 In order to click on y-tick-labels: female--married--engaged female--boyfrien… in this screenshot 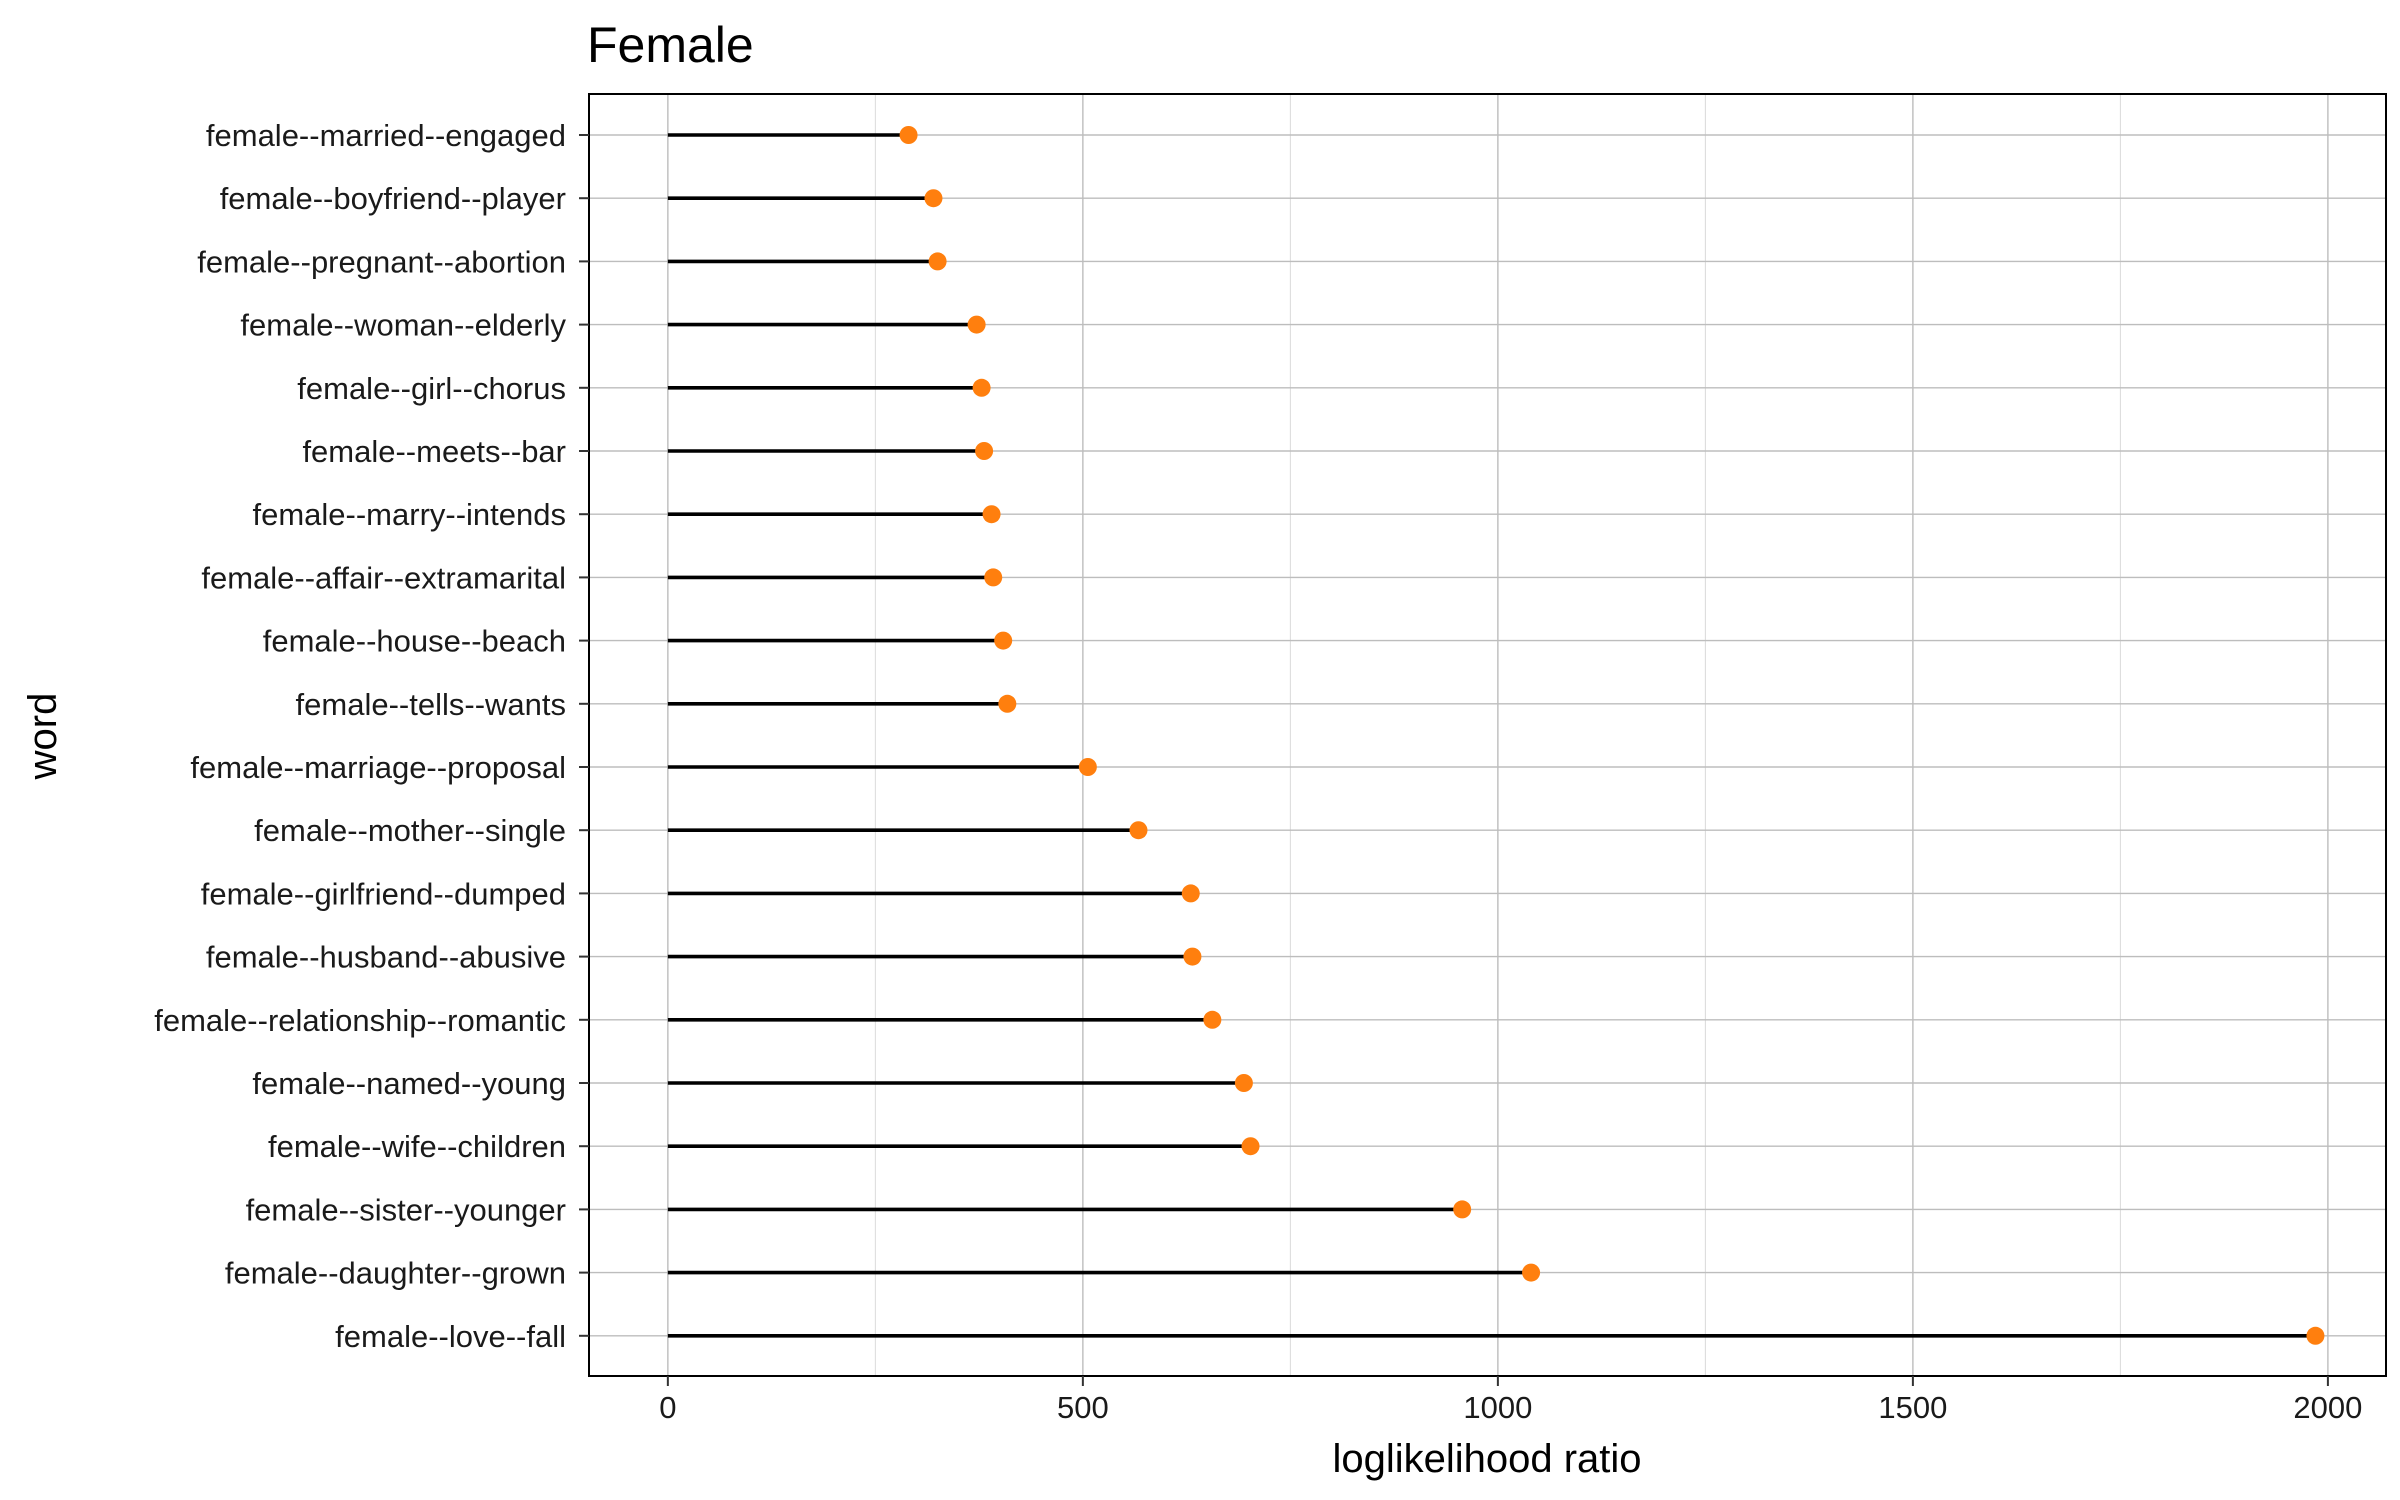, I will do `click(371, 736)`.